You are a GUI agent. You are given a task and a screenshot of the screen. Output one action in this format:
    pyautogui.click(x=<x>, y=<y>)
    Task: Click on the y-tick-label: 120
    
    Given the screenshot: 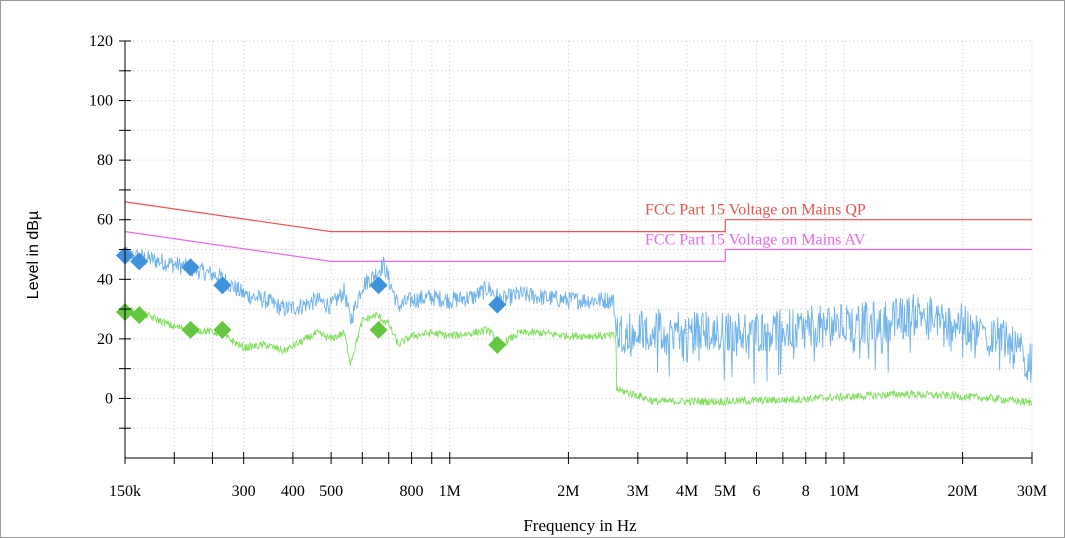 What is the action you would take?
    pyautogui.click(x=101, y=41)
    